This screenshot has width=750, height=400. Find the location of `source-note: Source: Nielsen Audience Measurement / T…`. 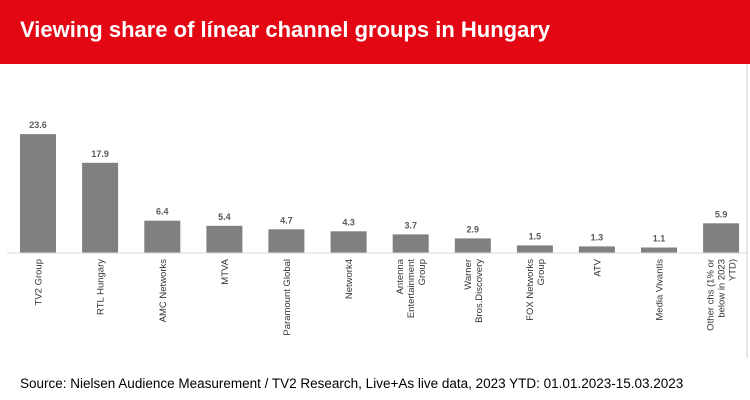

source-note: Source: Nielsen Audience Measurement / T… is located at coordinates (352, 383).